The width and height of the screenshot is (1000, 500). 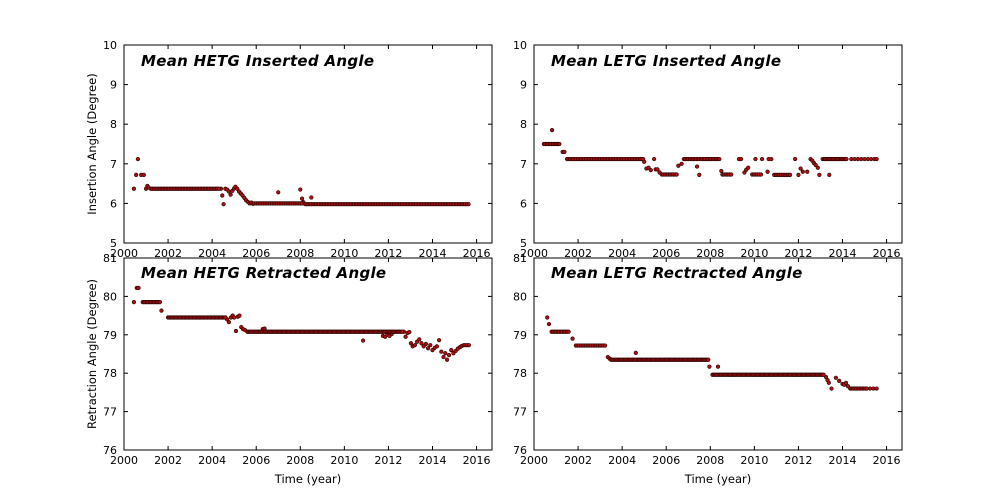 I want to click on title-hetg-inserted: Mean HETG Inserted Angle, so click(x=258, y=61).